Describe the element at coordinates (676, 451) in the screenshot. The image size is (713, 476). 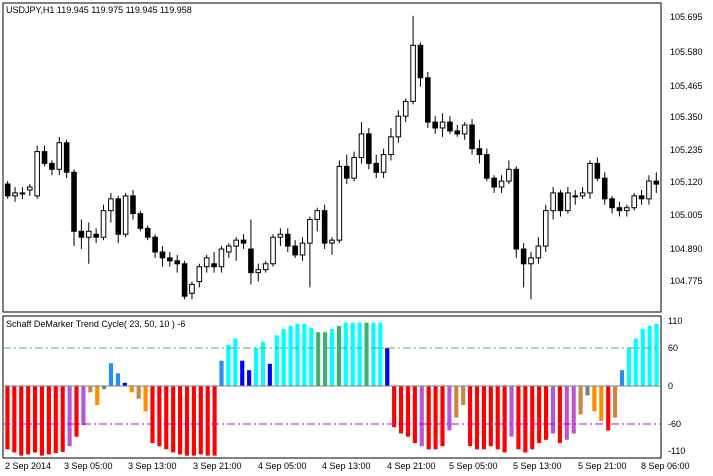
I see `level-label: -110` at that location.